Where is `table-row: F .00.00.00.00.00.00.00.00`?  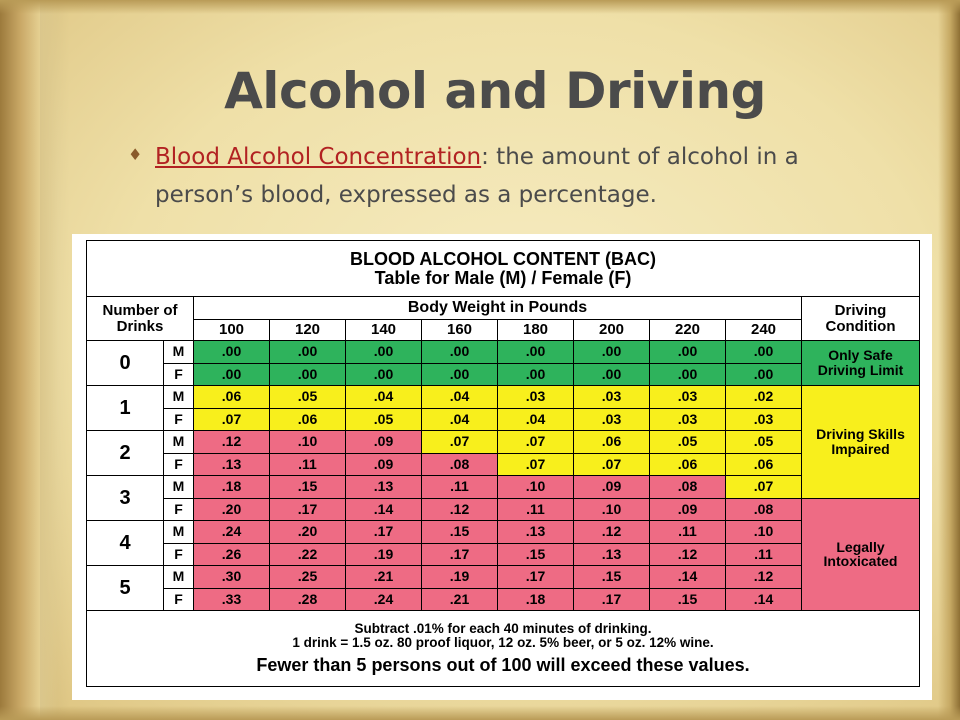
table-row: F .00.00.00.00.00.00.00.00 is located at coordinates (503, 374).